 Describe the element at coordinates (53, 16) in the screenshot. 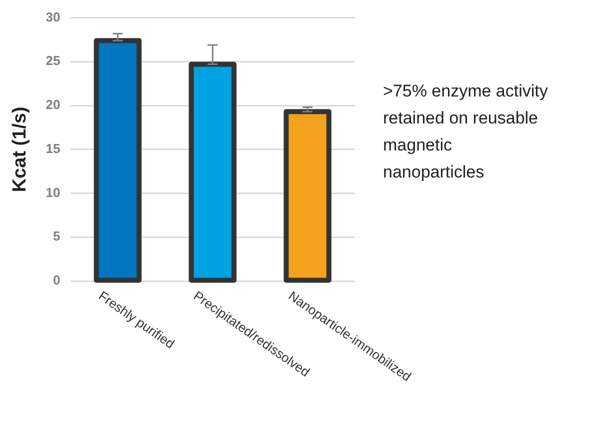

I see `y-tick-label: 30` at that location.